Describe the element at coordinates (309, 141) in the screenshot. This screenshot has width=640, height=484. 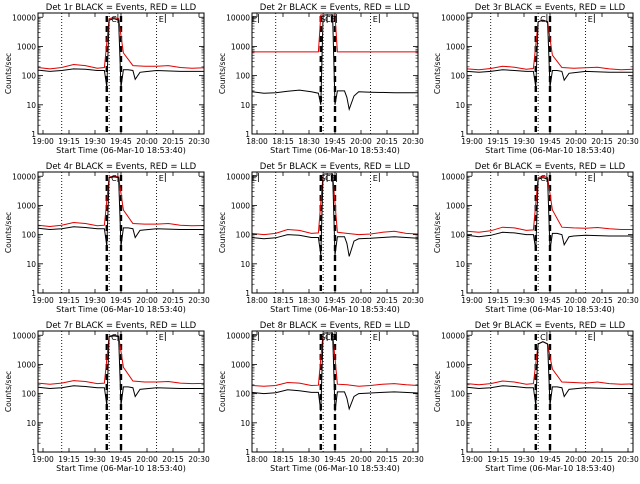
I see `x-tick-label: 18:30` at that location.